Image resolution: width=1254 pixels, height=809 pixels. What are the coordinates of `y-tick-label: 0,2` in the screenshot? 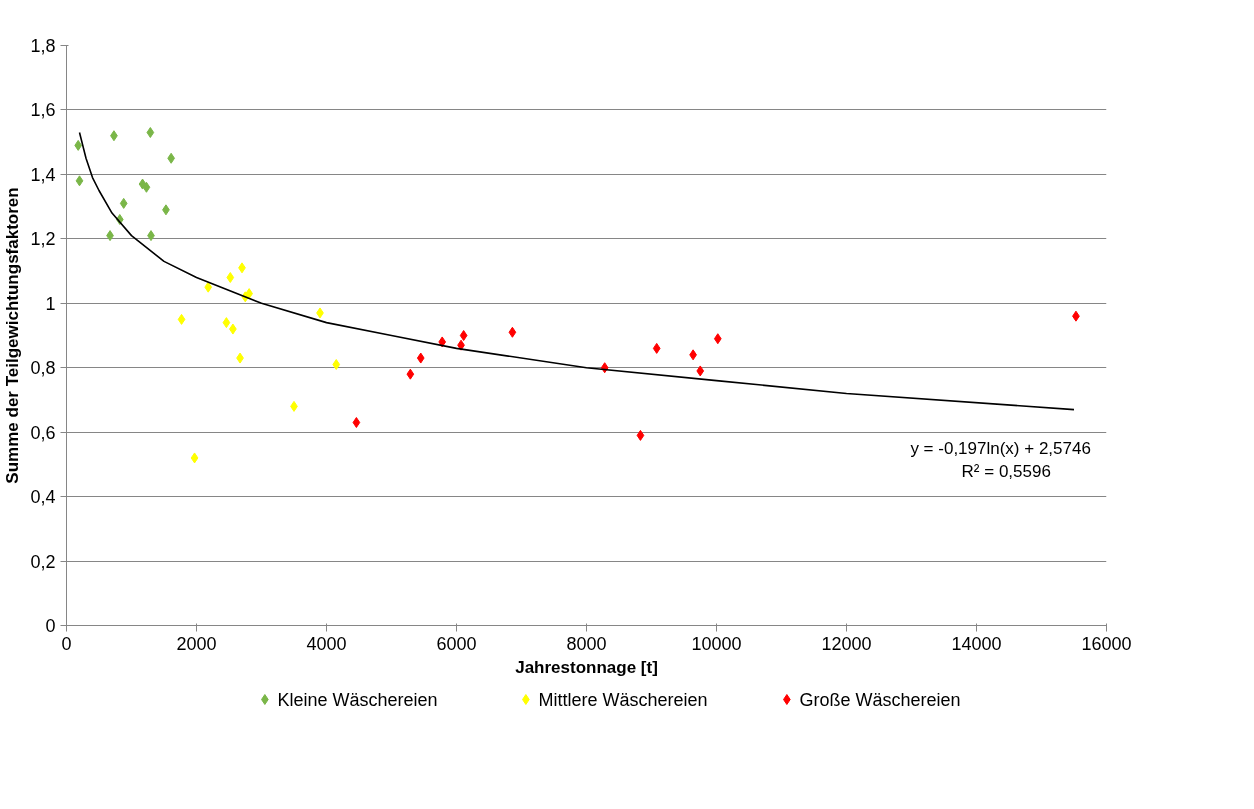 It's located at (43, 561).